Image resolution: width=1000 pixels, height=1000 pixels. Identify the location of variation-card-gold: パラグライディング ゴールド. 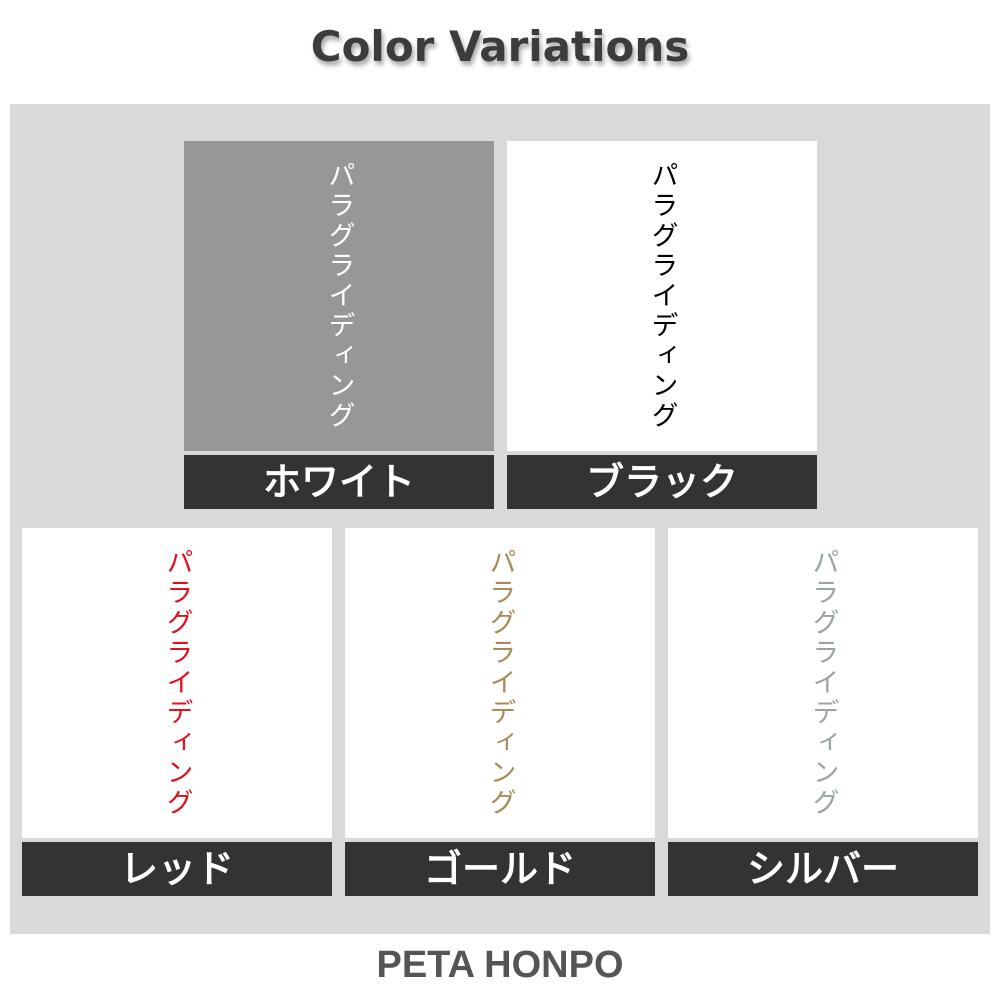
(500, 712).